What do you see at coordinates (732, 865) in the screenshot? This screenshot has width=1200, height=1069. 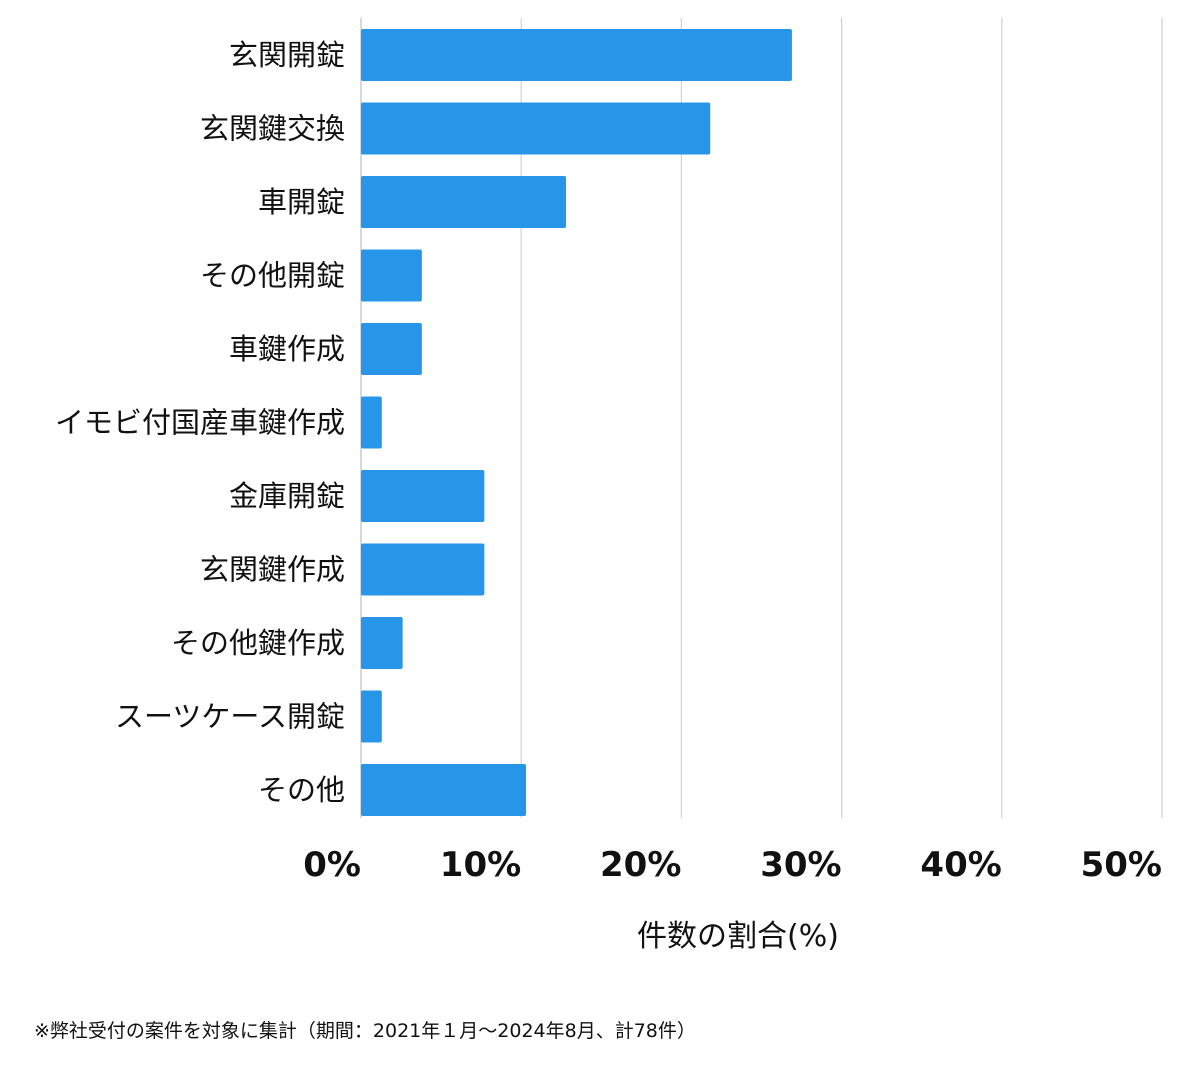 I see `x-tick-labels: 0% 10% 20% 30% 40% 50%` at bounding box center [732, 865].